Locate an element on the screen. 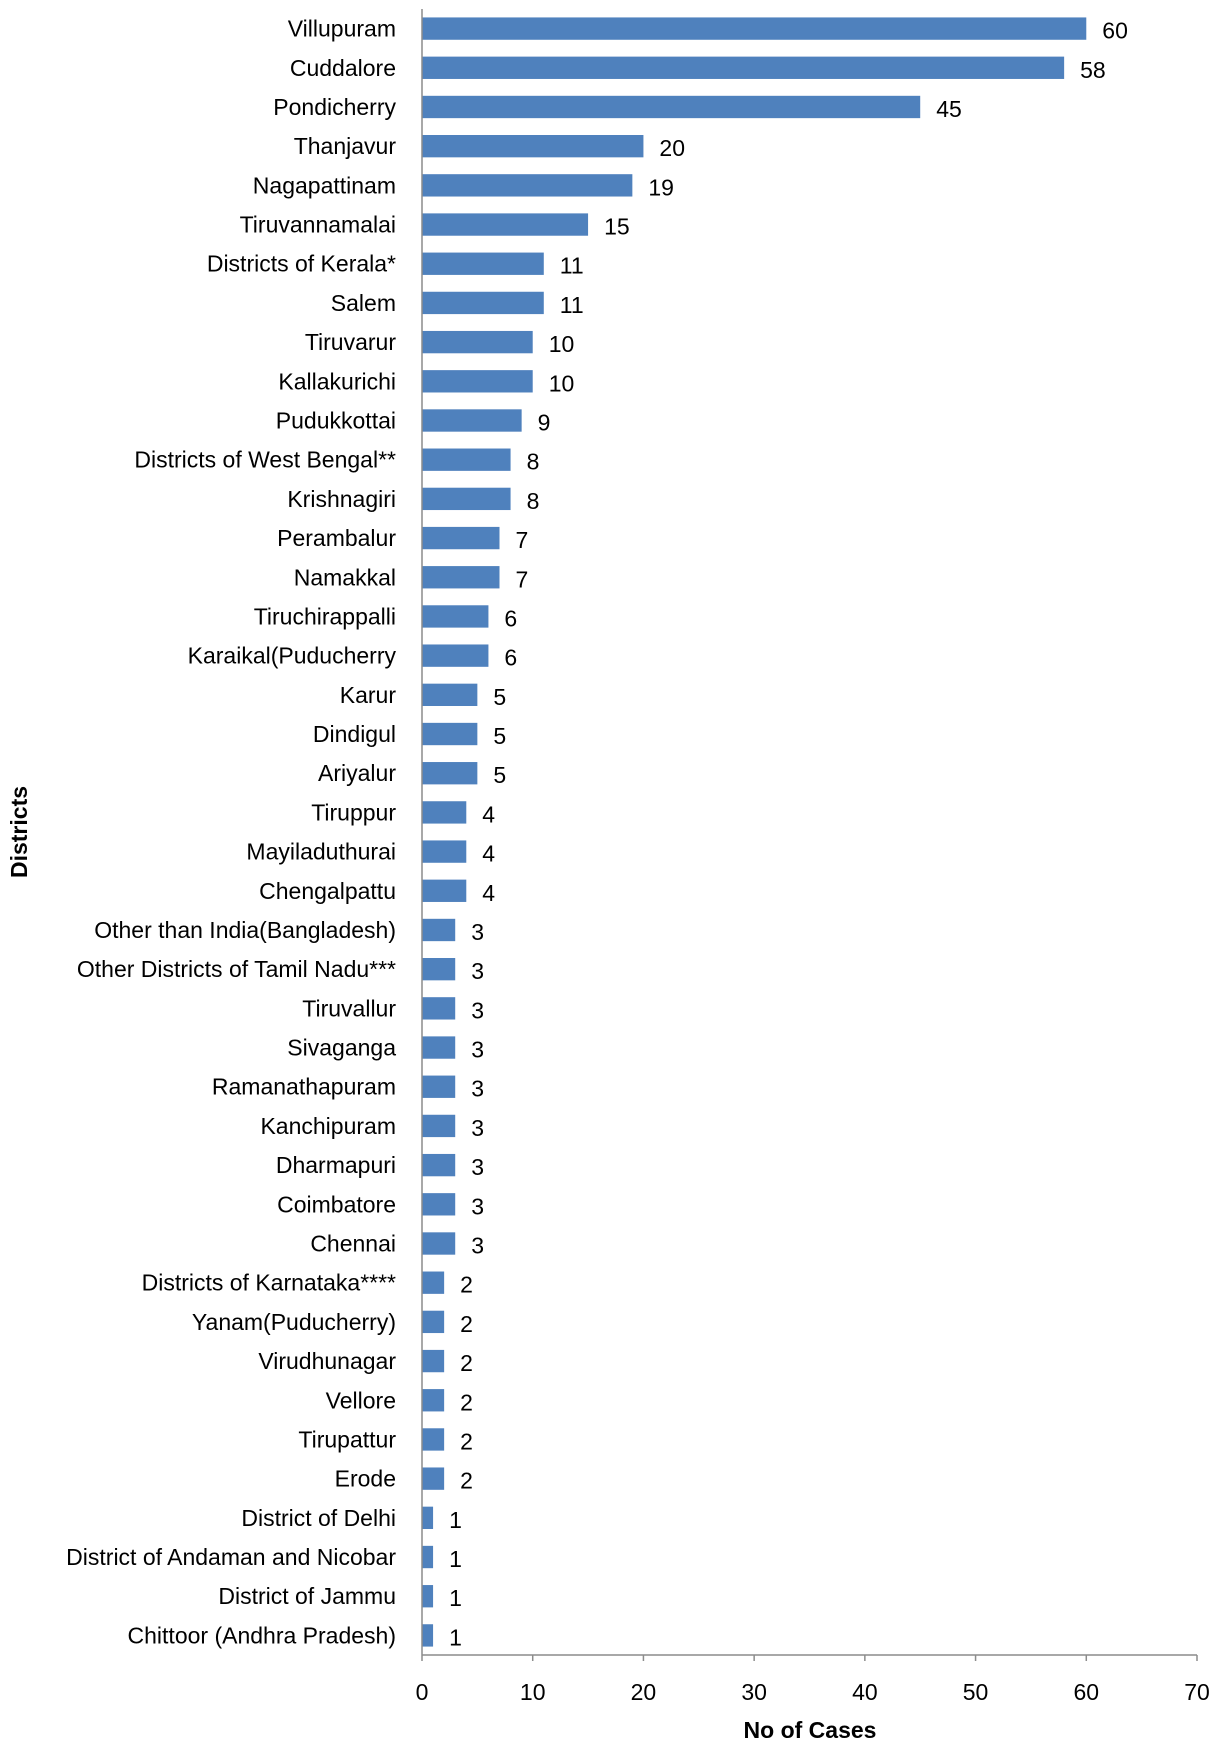 The height and width of the screenshot is (1749, 1227). category-label: Dindigul is located at coordinates (354, 734).